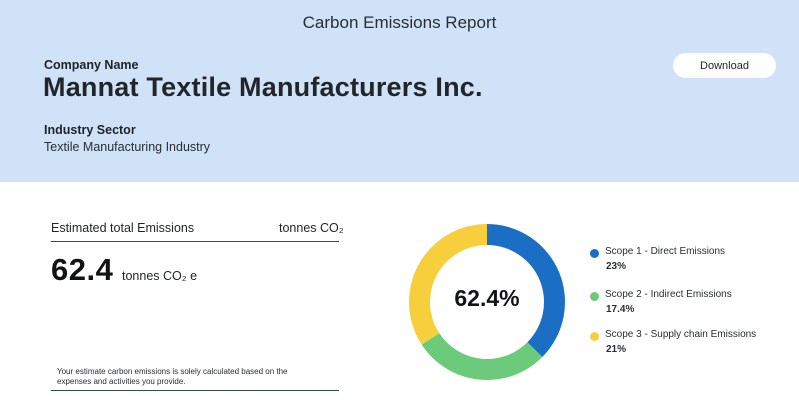 The image size is (799, 416). What do you see at coordinates (665, 251) in the screenshot?
I see `legend-label: Scope 1 - Direct Emissions` at bounding box center [665, 251].